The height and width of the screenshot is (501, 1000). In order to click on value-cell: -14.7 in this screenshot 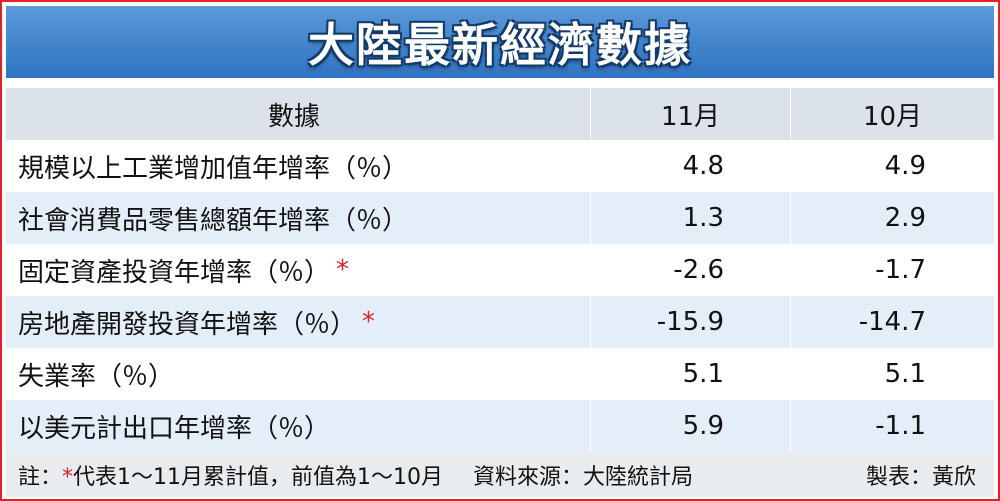, I will do `click(892, 322)`.